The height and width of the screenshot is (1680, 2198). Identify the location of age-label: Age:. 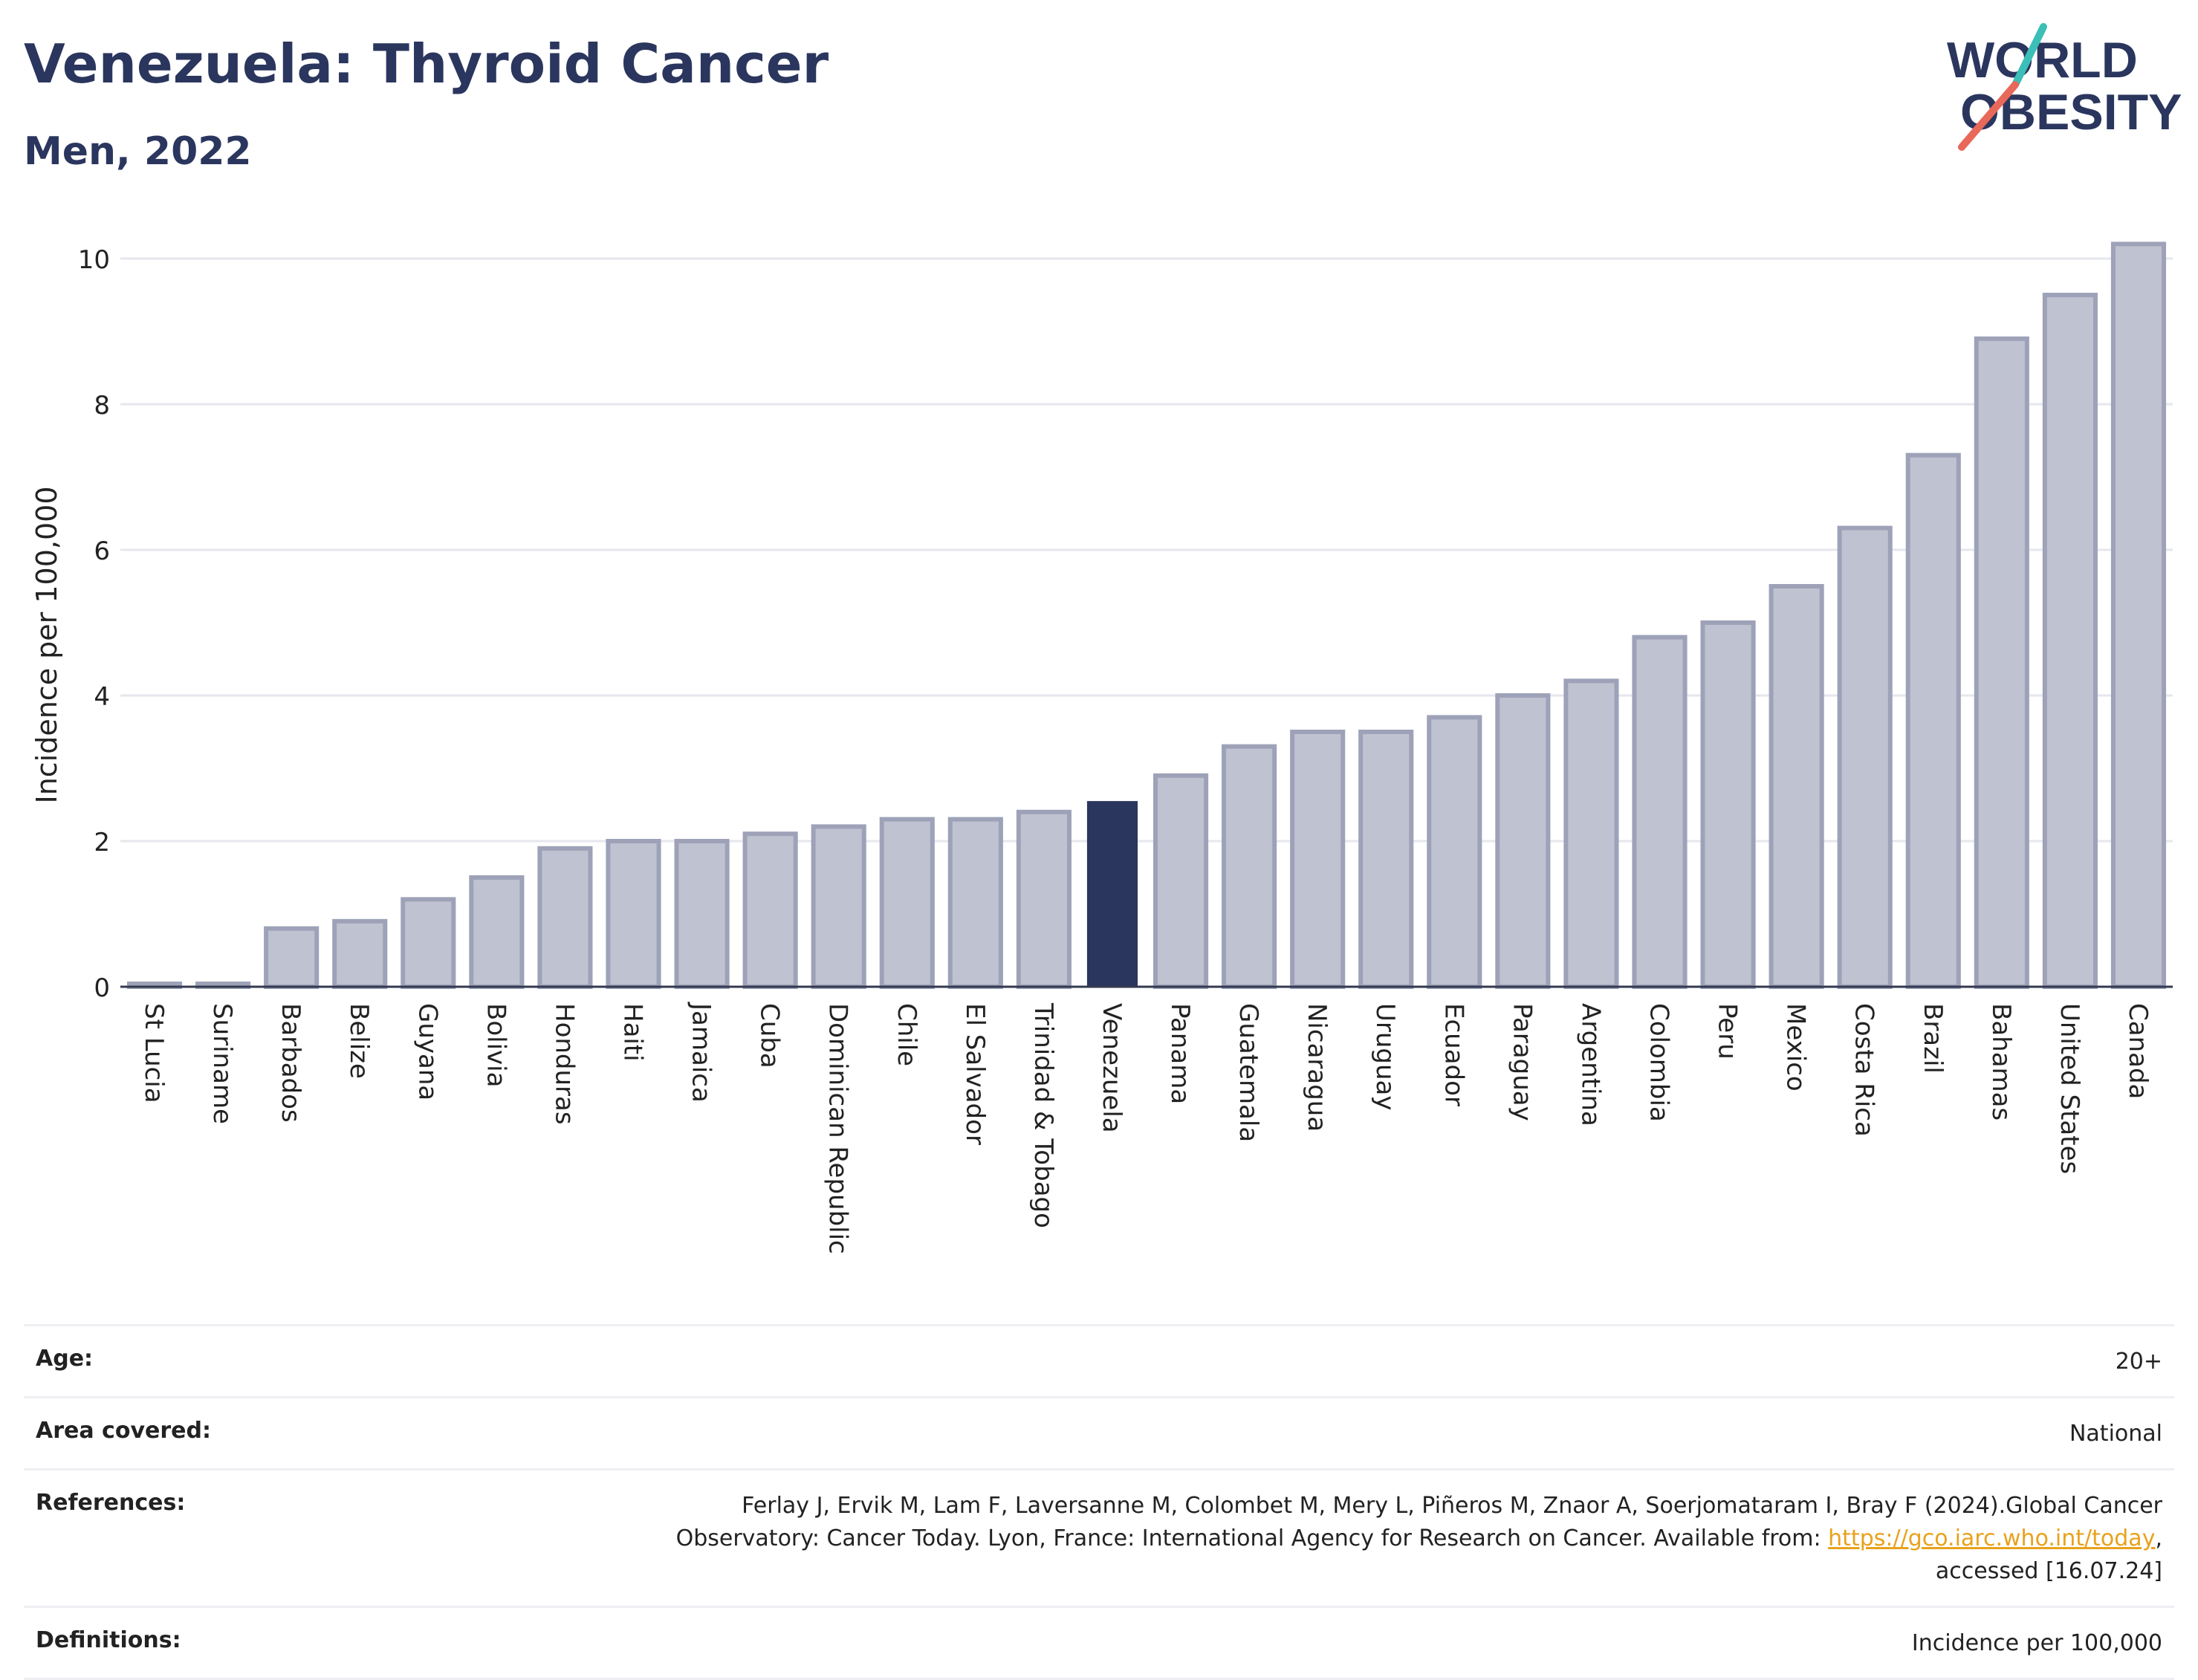
(221, 1361).